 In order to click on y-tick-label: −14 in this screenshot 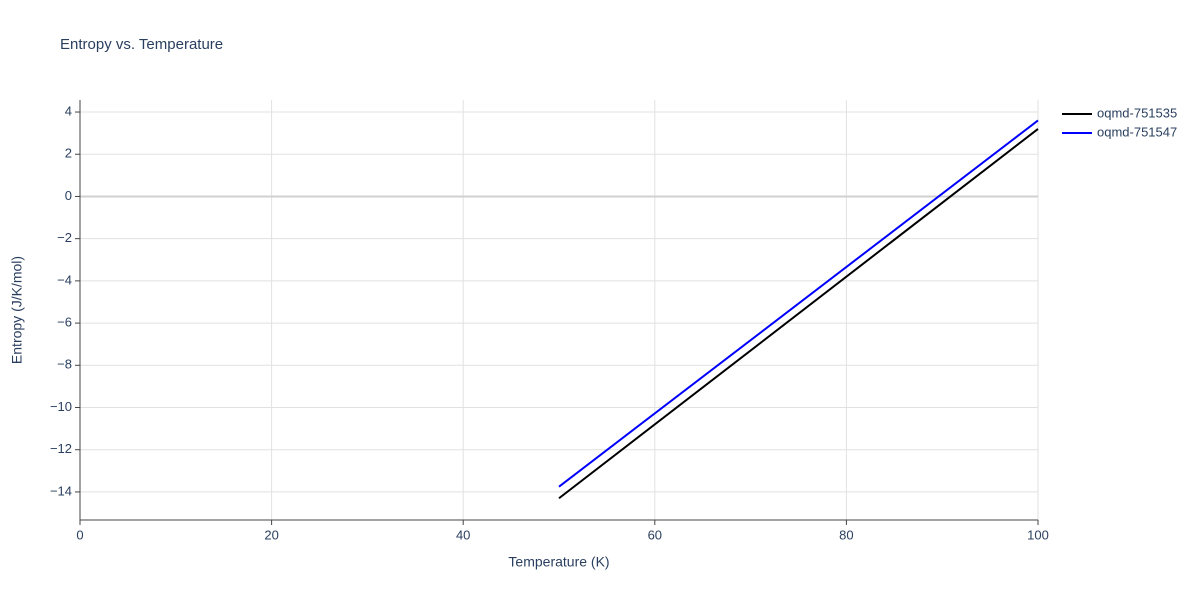, I will do `click(61, 490)`.